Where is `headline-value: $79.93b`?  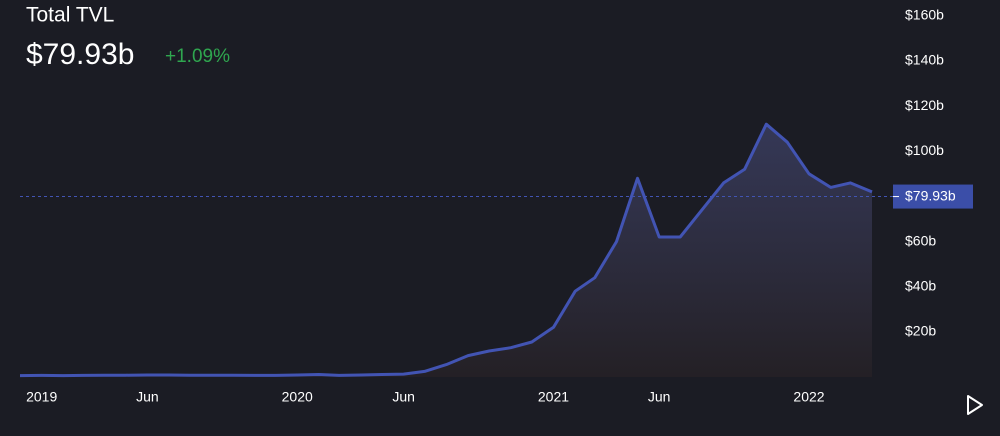 headline-value: $79.93b is located at coordinates (80, 54).